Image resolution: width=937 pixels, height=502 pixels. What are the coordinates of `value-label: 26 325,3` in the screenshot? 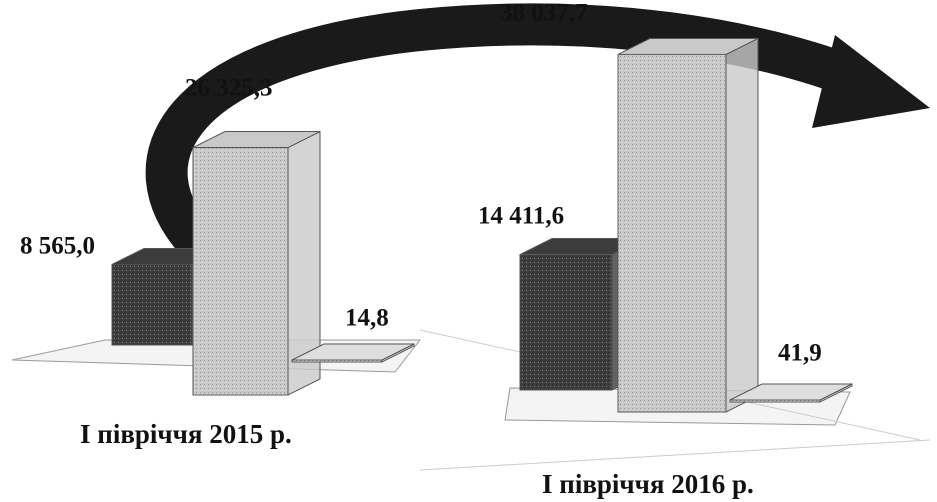 It's located at (229, 88).